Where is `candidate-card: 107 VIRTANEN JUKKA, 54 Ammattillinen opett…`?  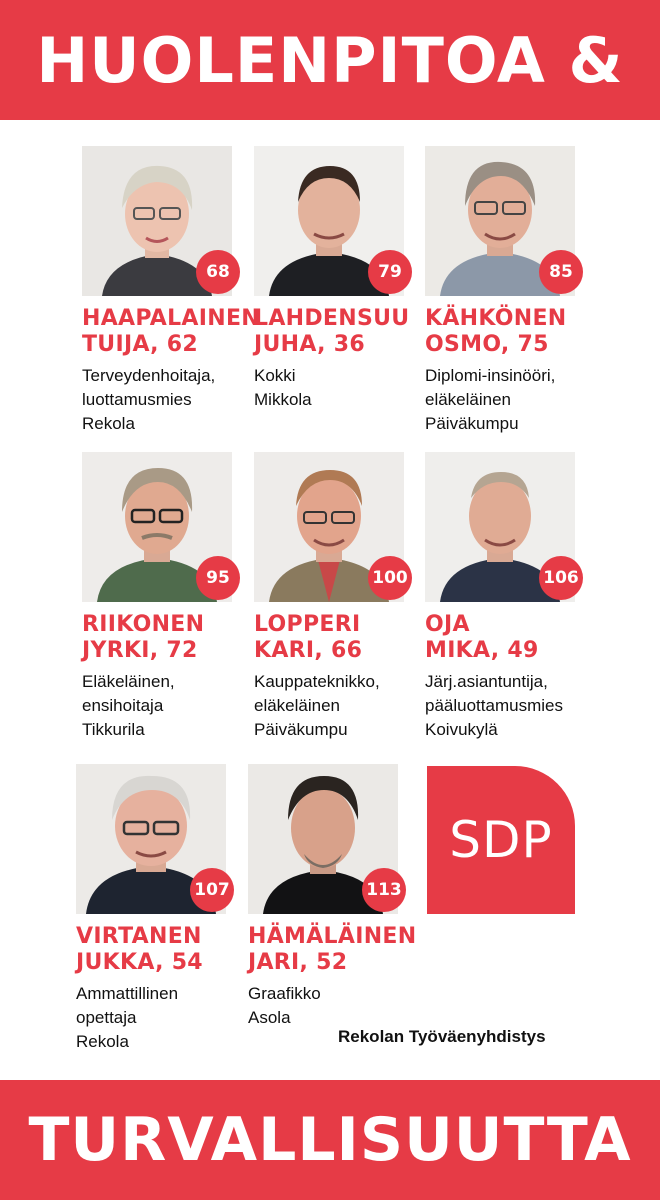
candidate-card: 107 VIRTANEN JUKKA, 54 Ammattillinen opett… is located at coordinates (161, 909).